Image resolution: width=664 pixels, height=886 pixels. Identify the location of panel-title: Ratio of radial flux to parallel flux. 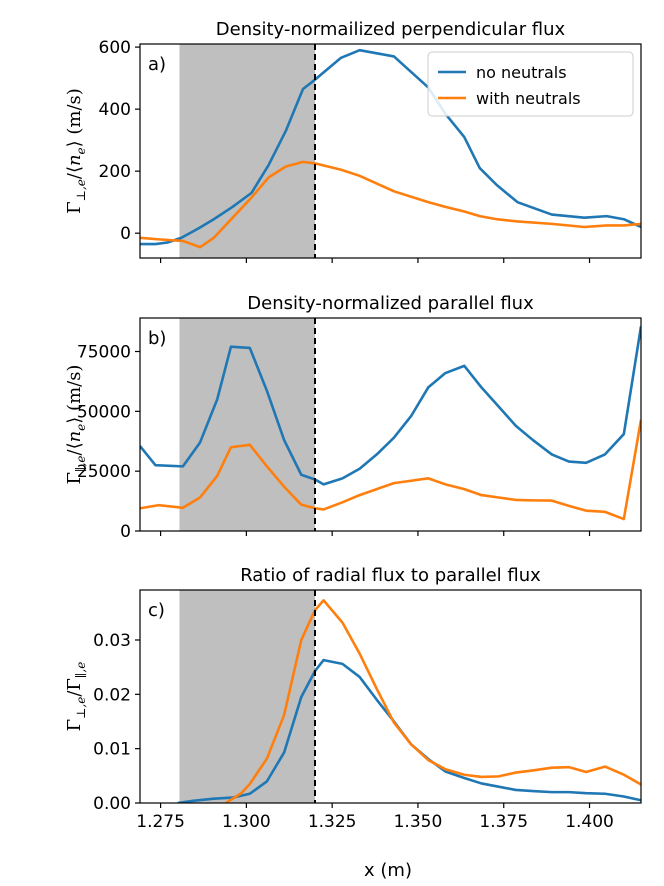
(390, 575).